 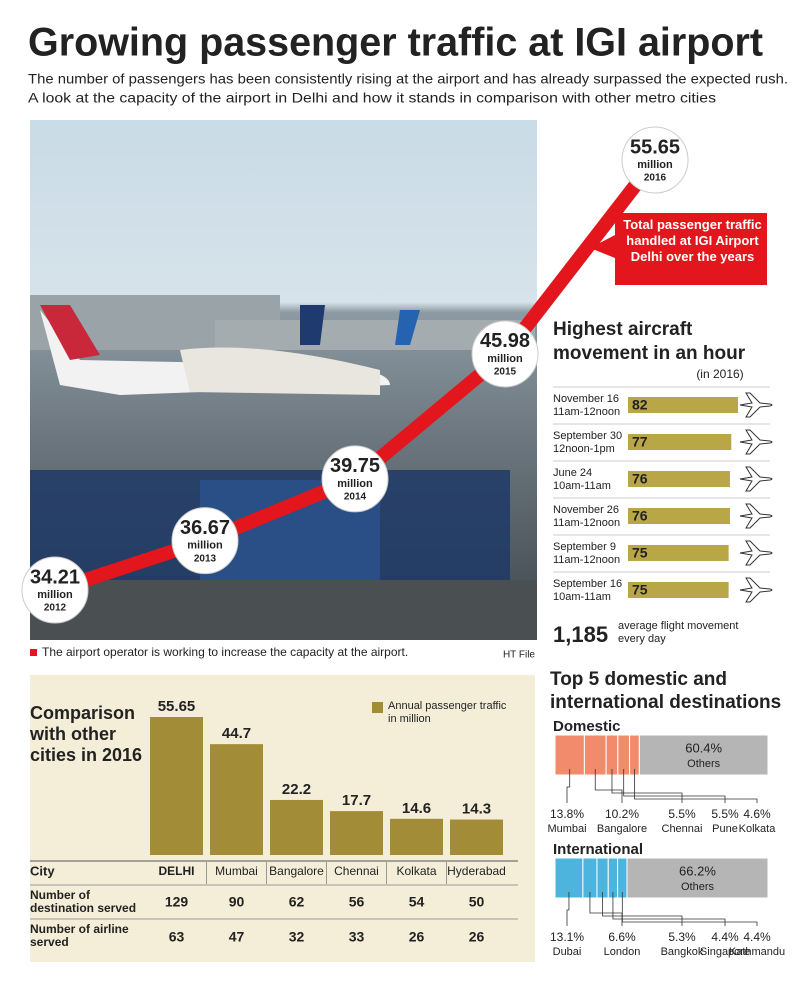 What do you see at coordinates (417, 937) in the screenshot?
I see `table-value: 26` at bounding box center [417, 937].